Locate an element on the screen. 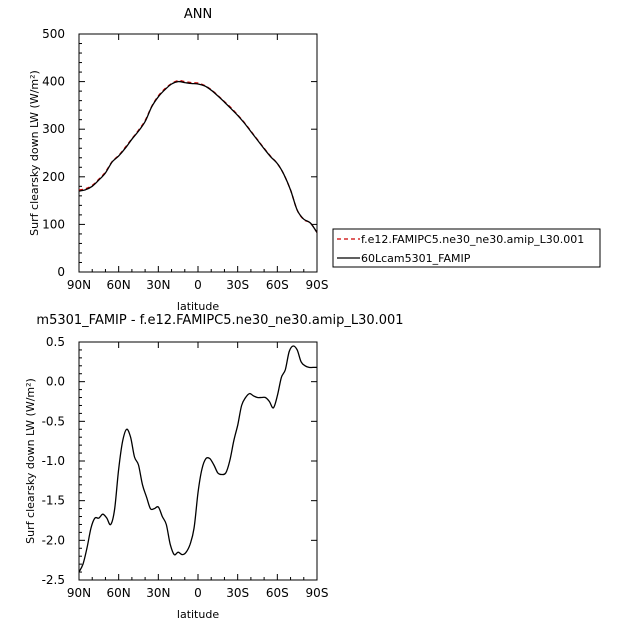 This screenshot has width=626, height=626. chart-title: ANN is located at coordinates (198, 14).